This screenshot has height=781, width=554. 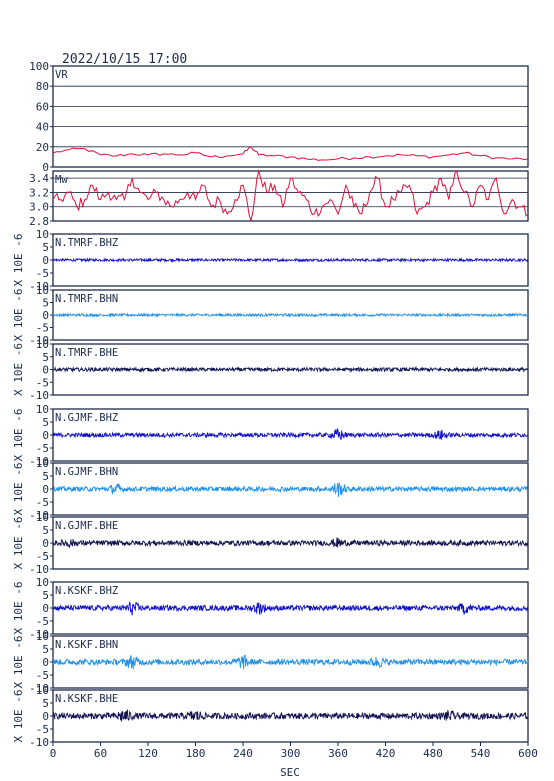 What do you see at coordinates (42, 106) in the screenshot?
I see `y-tick-label: 60` at bounding box center [42, 106].